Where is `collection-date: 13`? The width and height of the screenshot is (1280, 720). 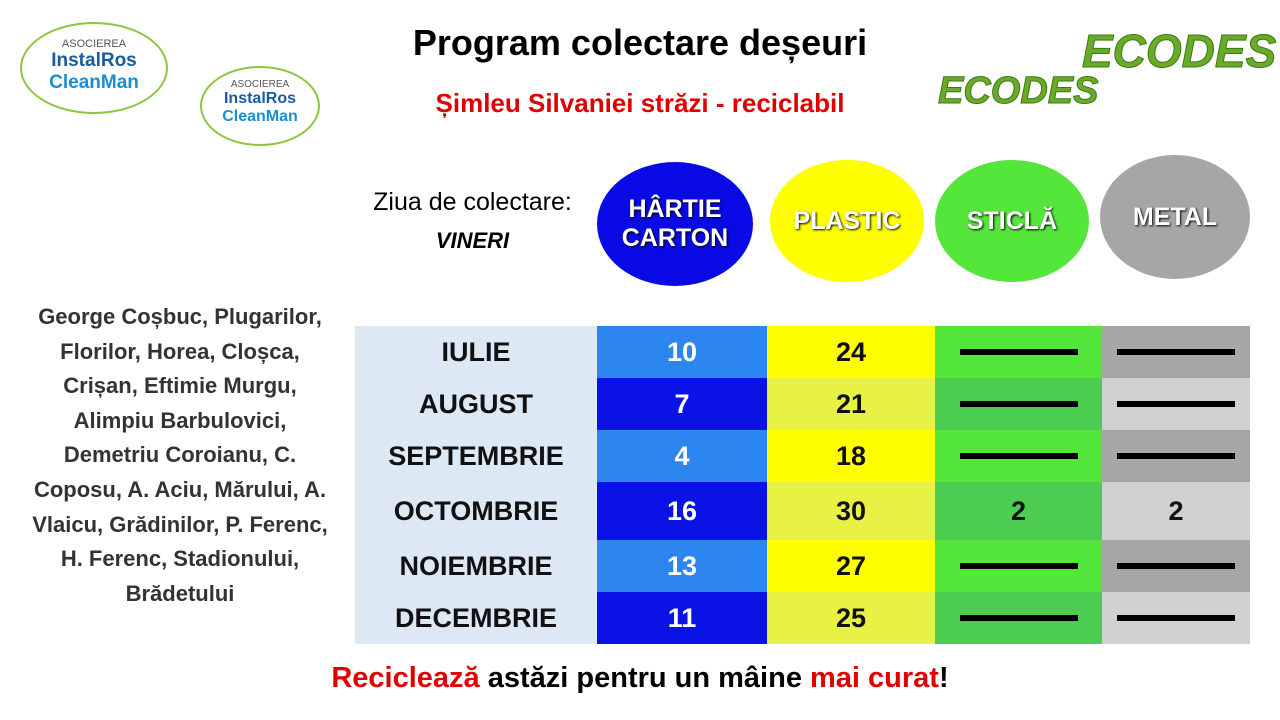 collection-date: 13 is located at coordinates (682, 566).